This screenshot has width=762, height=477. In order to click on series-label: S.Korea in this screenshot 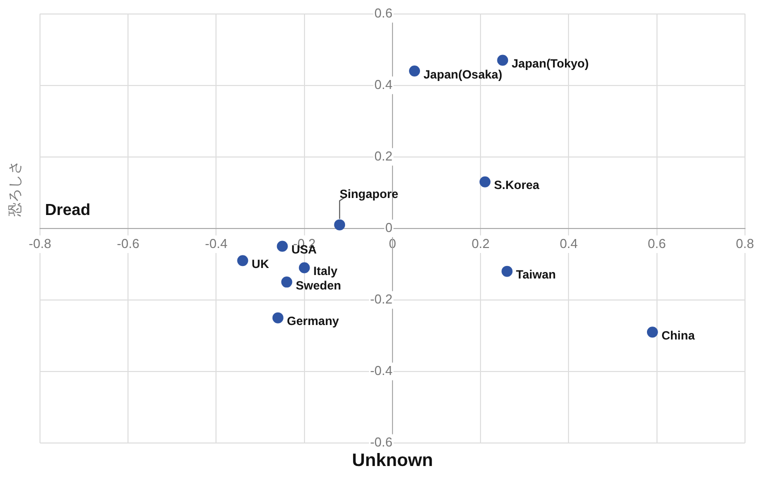, I will do `click(517, 185)`.